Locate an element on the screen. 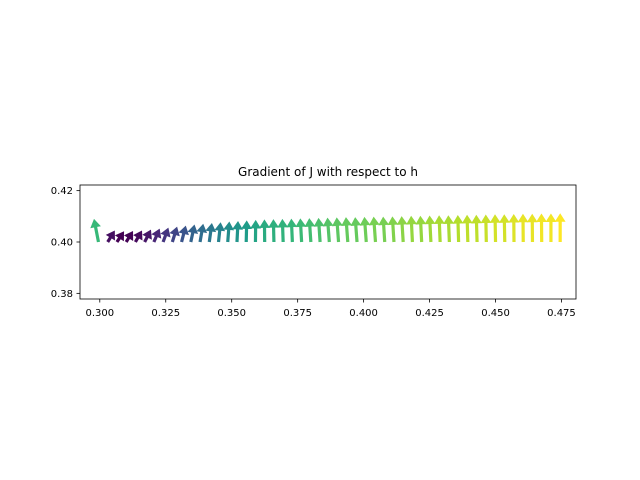 This screenshot has height=480, width=640. y-tick-label: 0.38 is located at coordinates (62, 294).